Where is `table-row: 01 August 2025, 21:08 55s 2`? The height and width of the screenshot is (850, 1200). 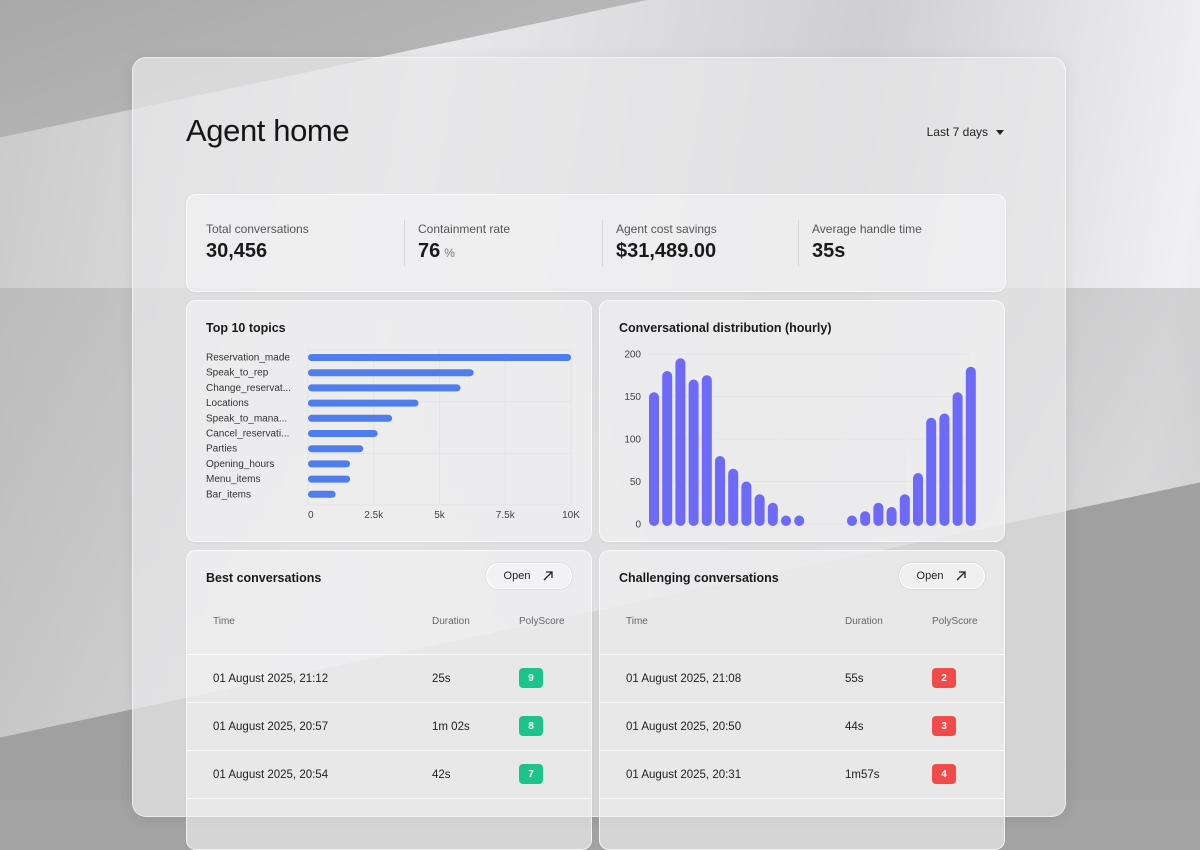
table-row: 01 August 2025, 21:08 55s 2 is located at coordinates (802, 678).